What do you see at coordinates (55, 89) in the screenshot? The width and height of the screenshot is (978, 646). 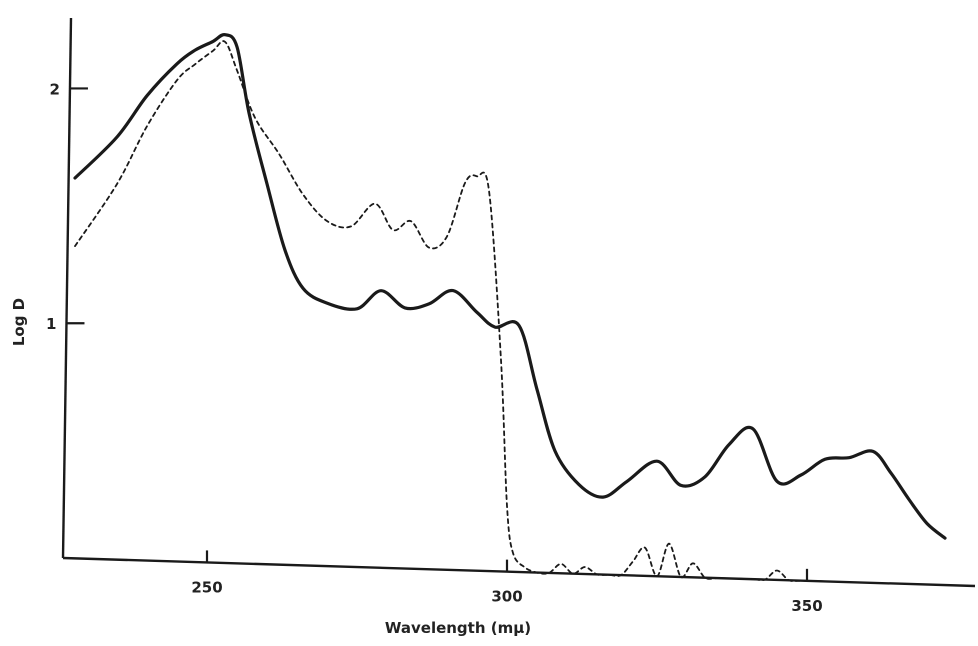 I see `y-tick-label: 2` at bounding box center [55, 89].